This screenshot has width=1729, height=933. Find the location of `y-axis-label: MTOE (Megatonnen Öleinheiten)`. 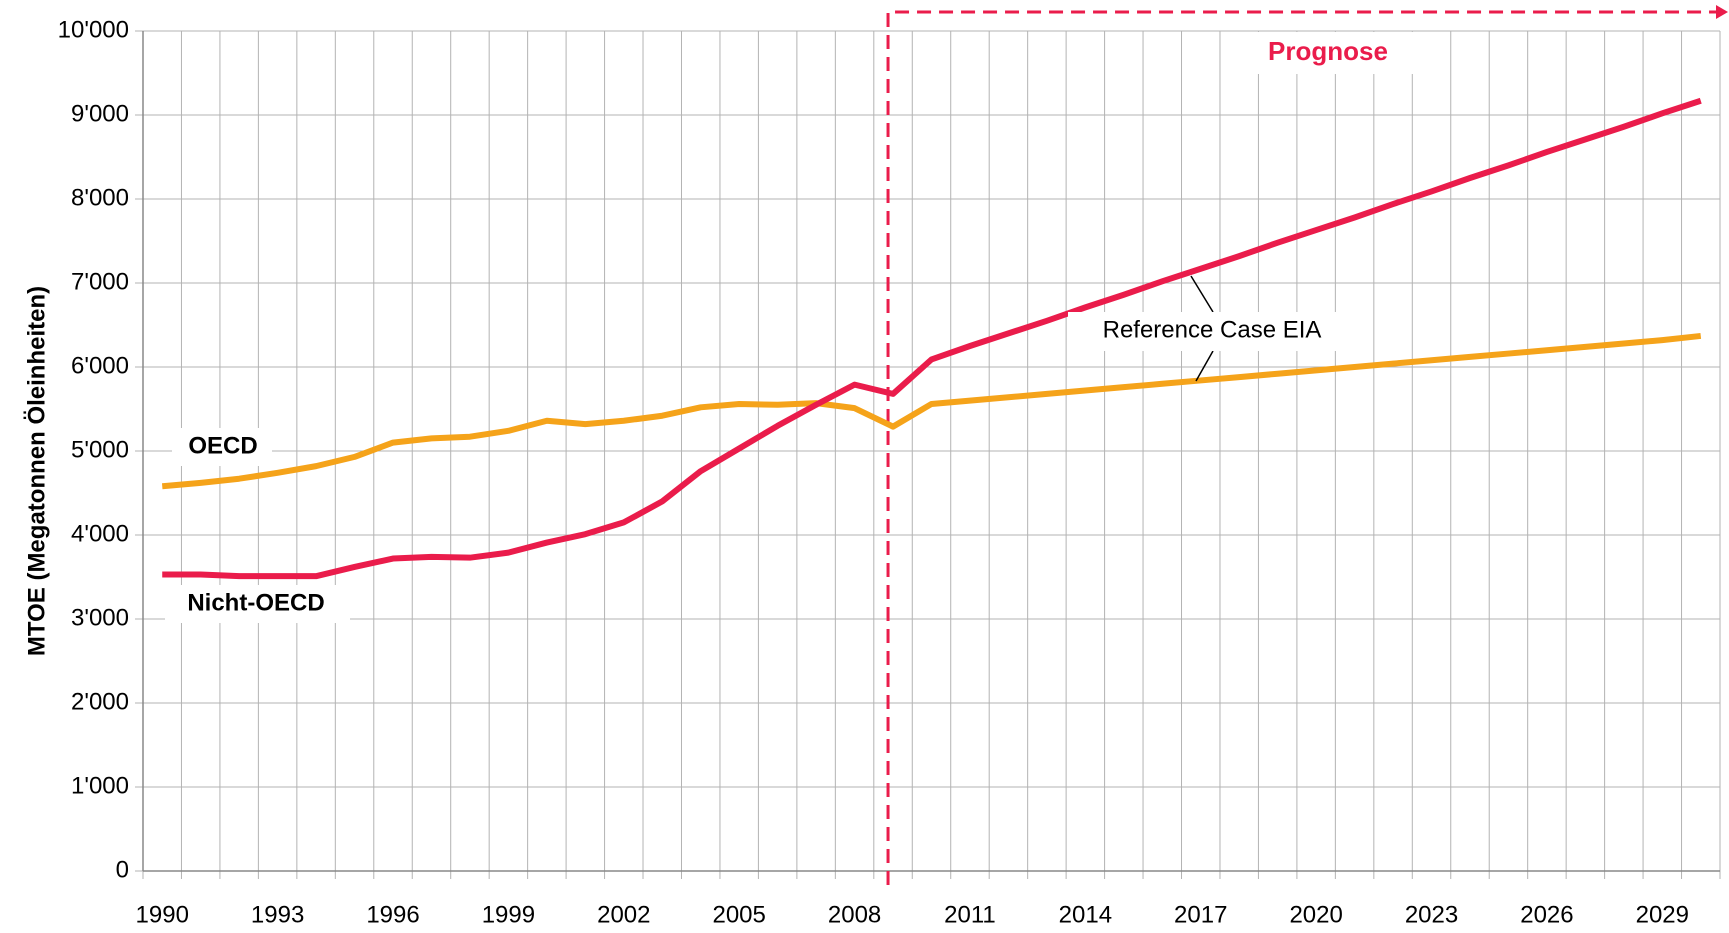

y-axis-label: MTOE (Megatonnen Öleinheiten) is located at coordinates (36, 471).